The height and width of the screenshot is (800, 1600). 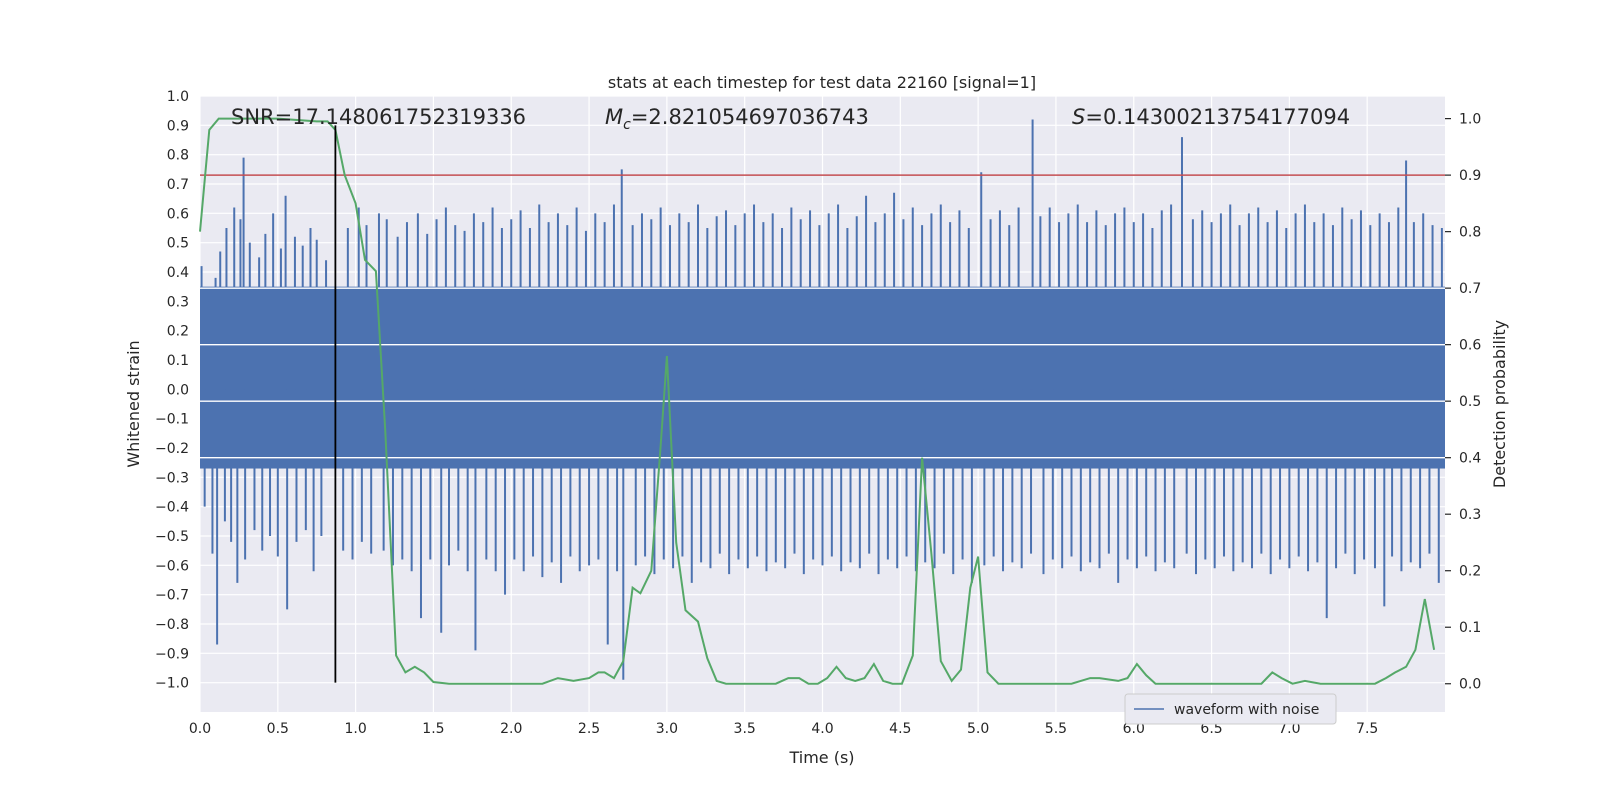 I want to click on right-y-tick-label: 0.9, so click(x=1470, y=176).